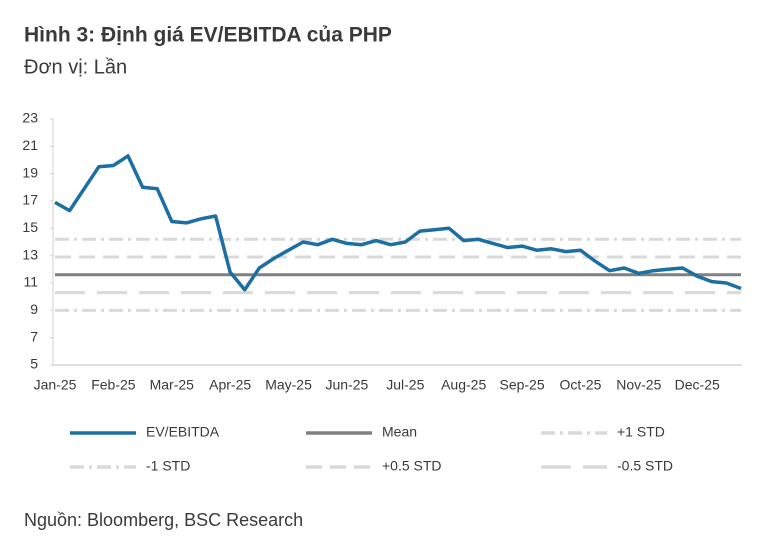 This screenshot has height=546, width=765. Describe the element at coordinates (645, 466) in the screenshot. I see `legend-label: -0.5 STD` at that location.